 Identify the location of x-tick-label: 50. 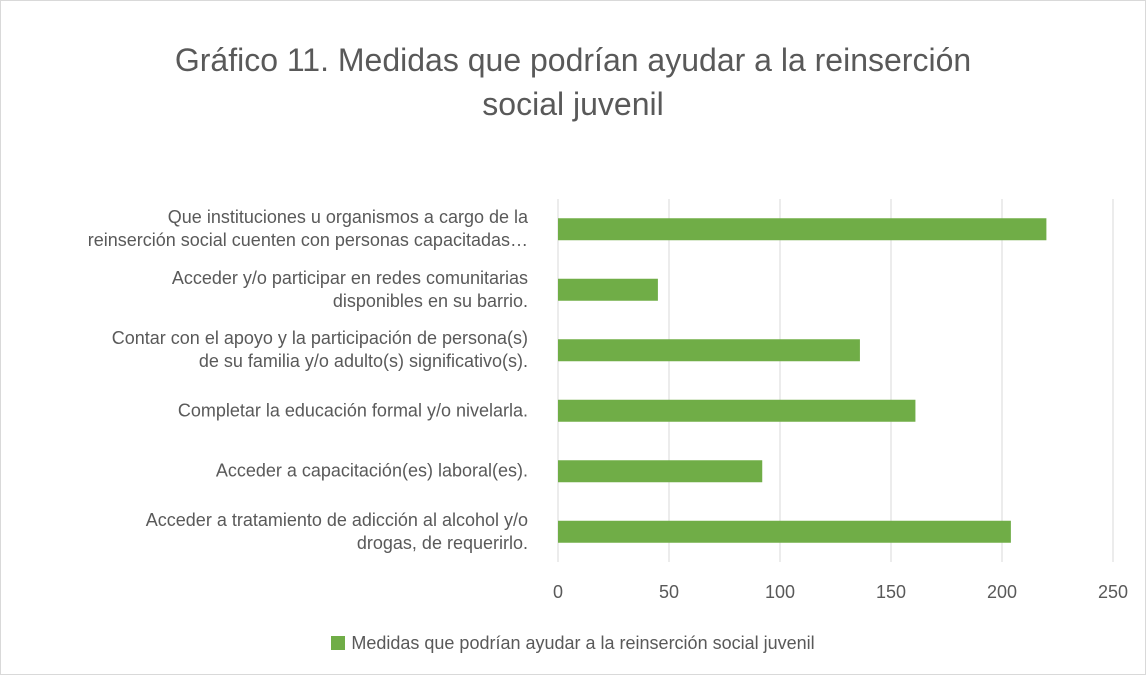
(669, 592).